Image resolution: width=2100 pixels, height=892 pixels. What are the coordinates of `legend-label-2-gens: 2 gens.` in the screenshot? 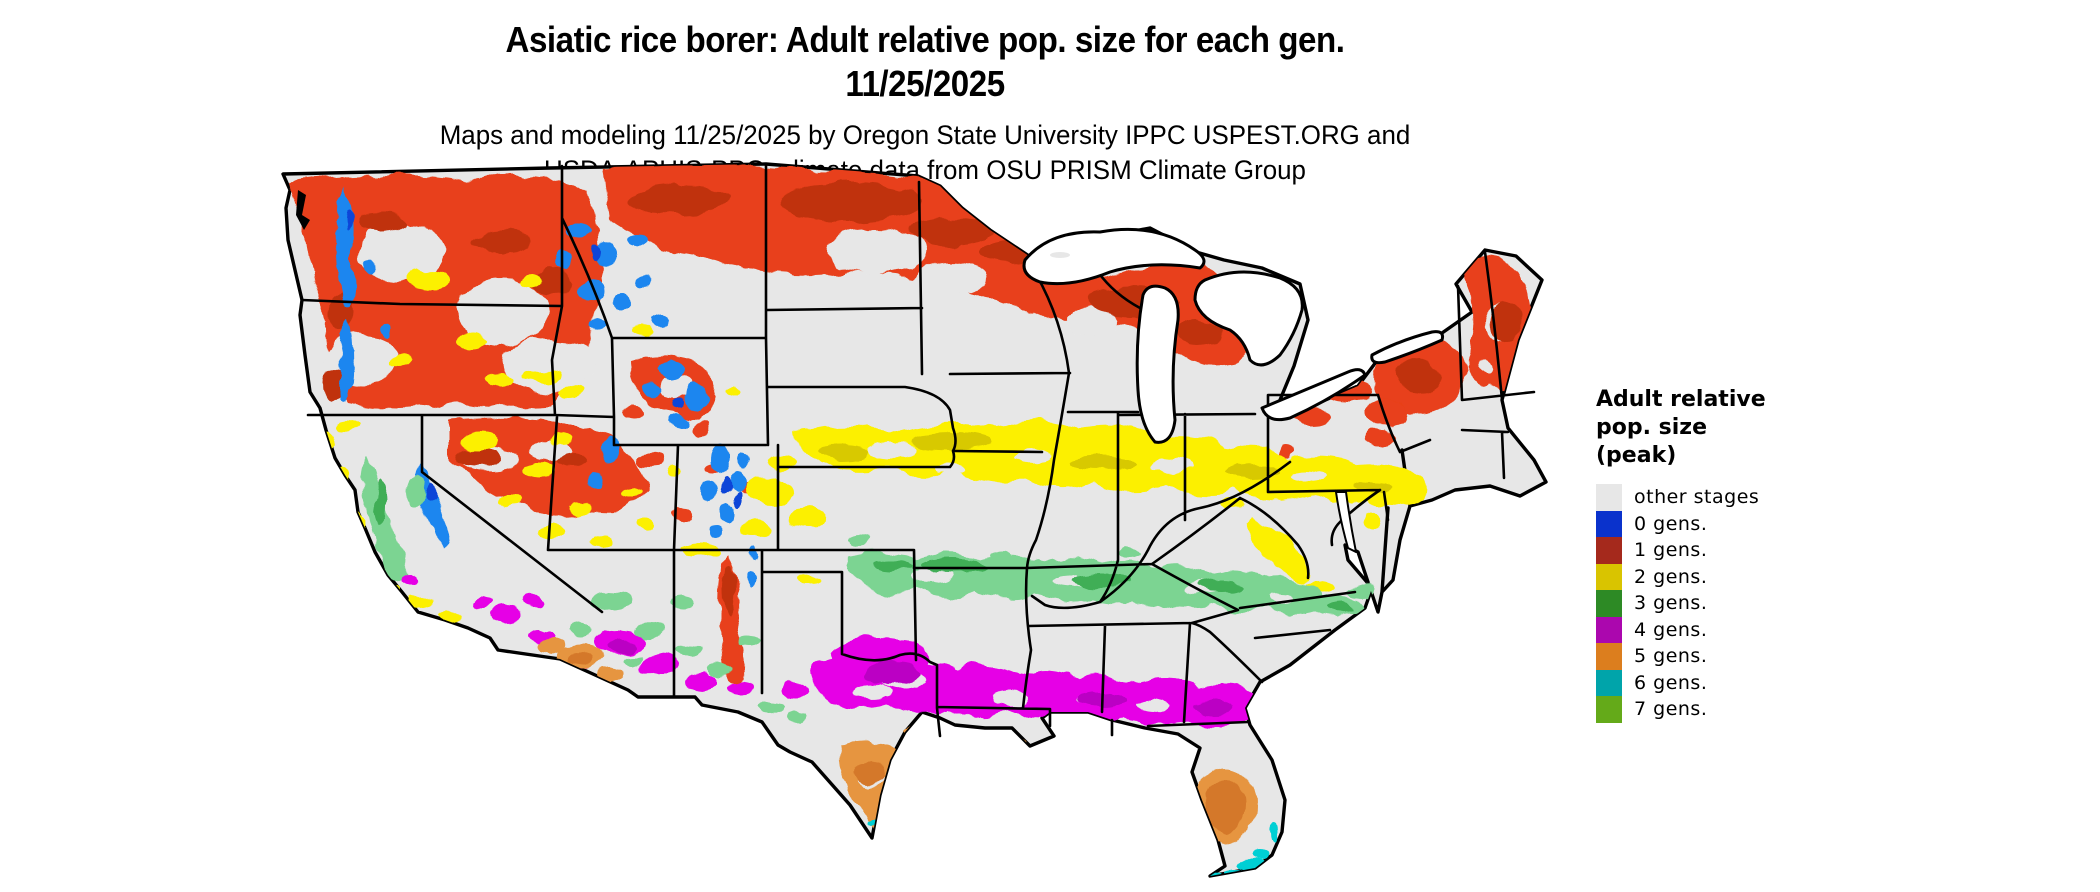 It's located at (1671, 576).